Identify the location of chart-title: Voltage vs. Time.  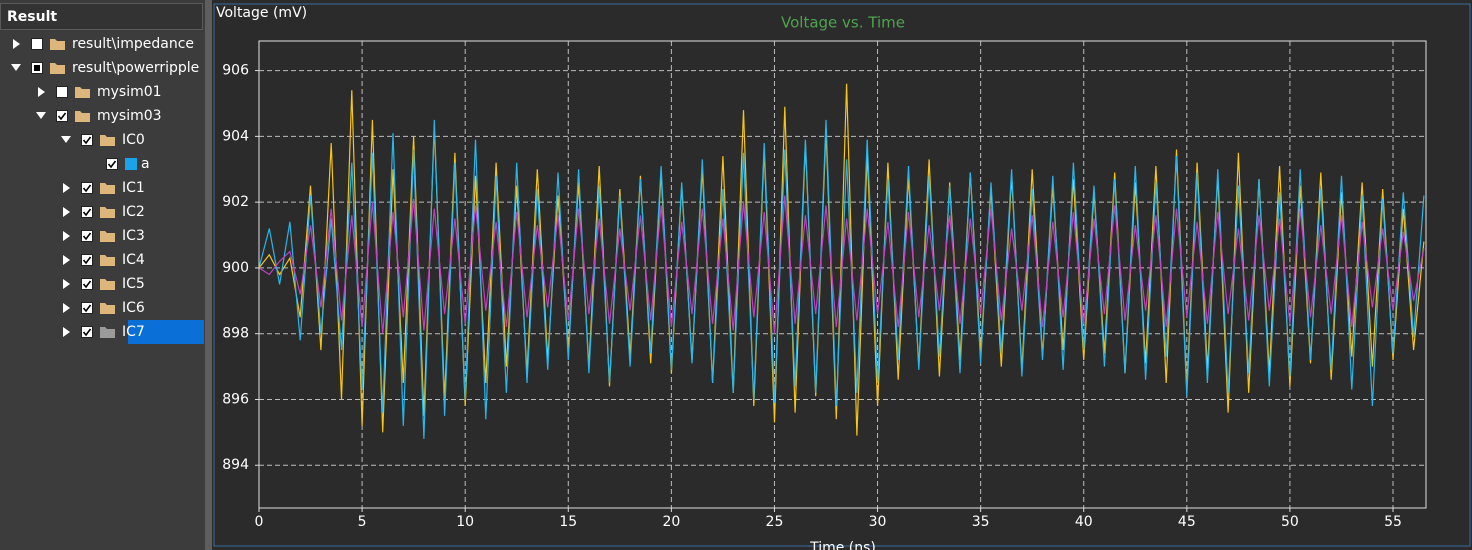
(843, 23).